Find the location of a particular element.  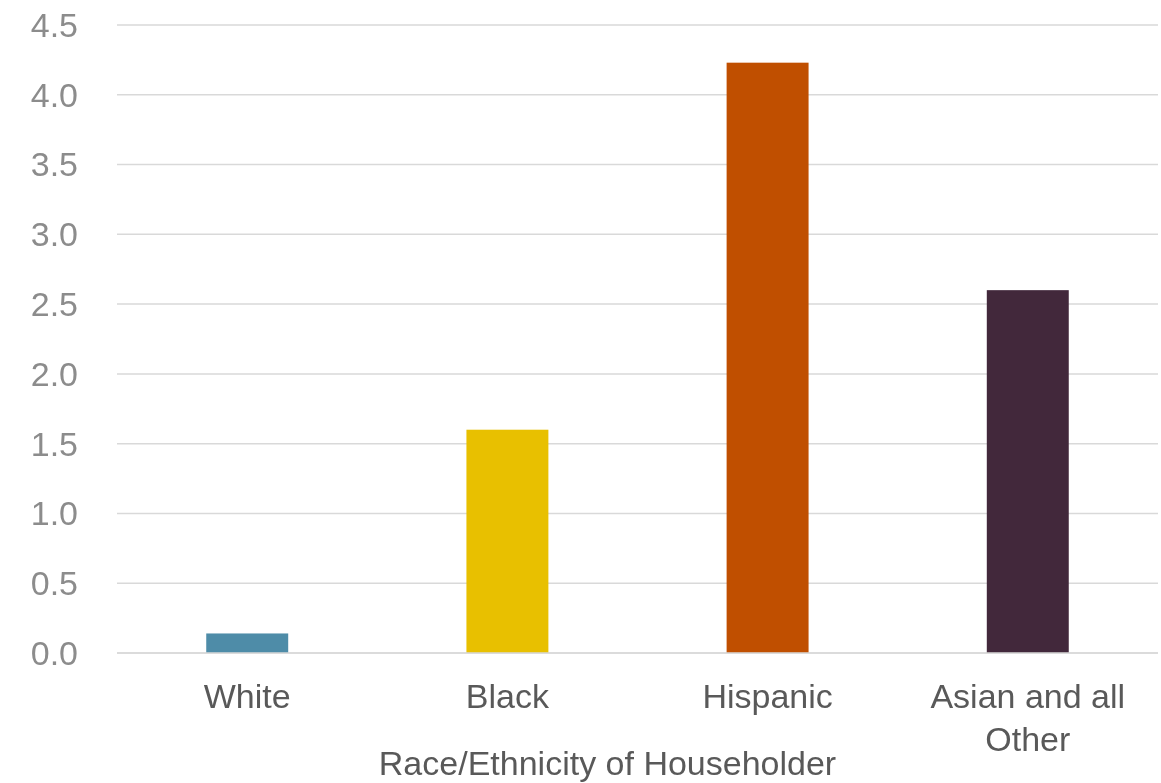

x-axis-title: Race/Ethnicity of Householder is located at coordinates (607, 763).